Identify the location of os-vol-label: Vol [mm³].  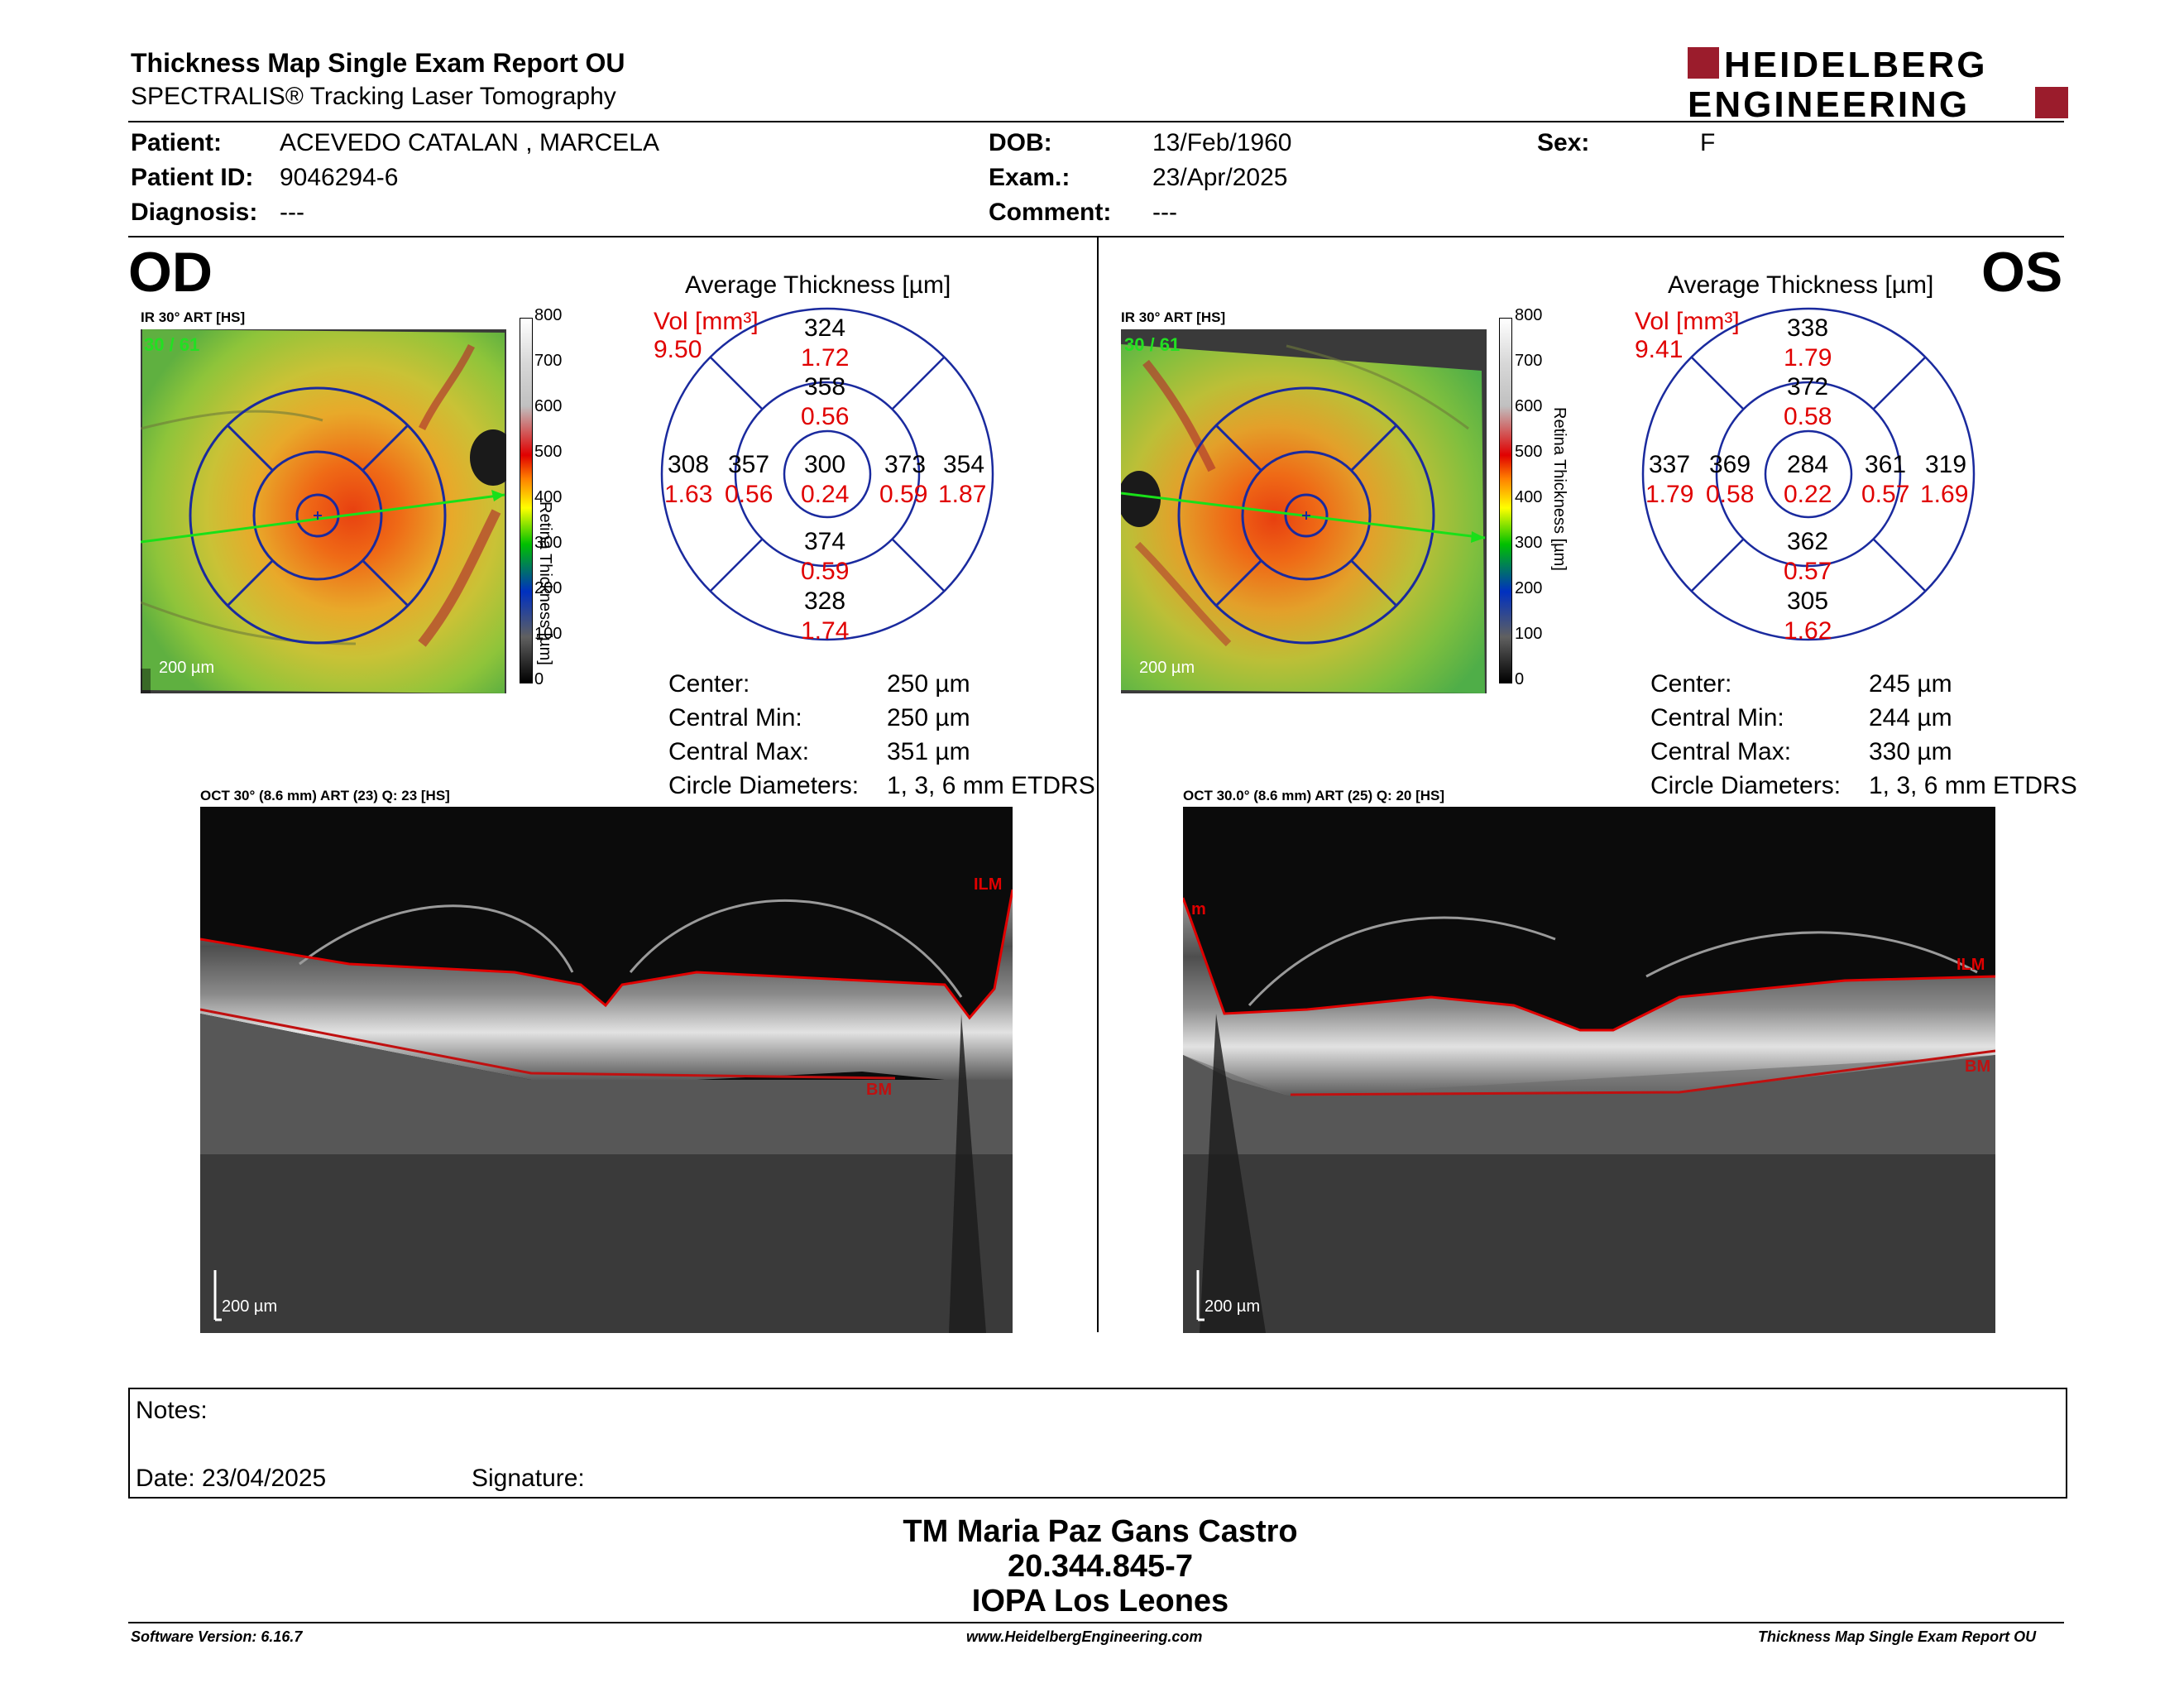
(1687, 321).